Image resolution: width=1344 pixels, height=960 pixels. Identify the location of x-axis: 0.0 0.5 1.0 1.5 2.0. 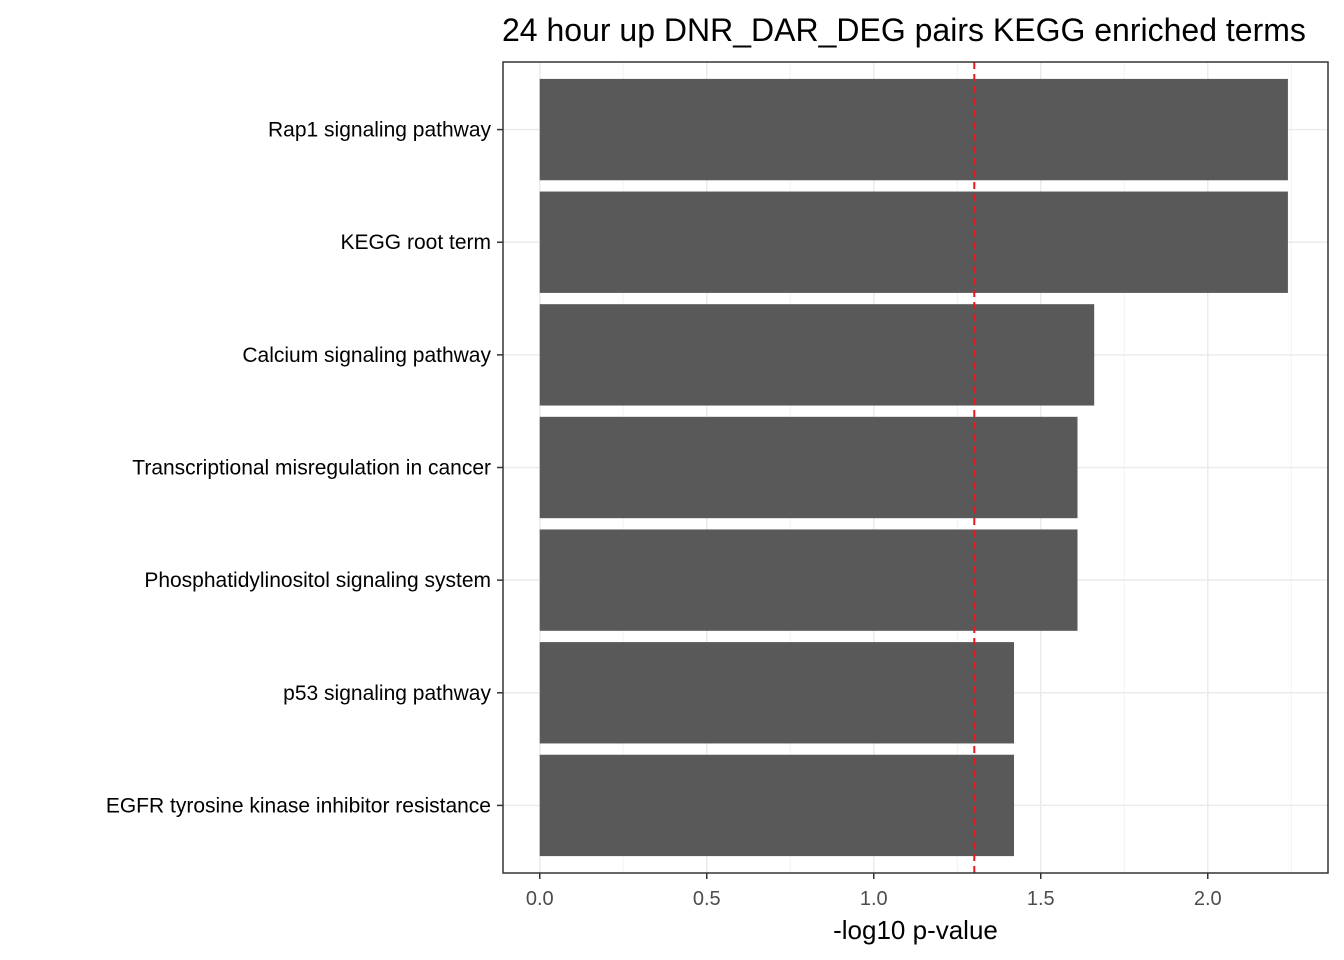
(874, 891).